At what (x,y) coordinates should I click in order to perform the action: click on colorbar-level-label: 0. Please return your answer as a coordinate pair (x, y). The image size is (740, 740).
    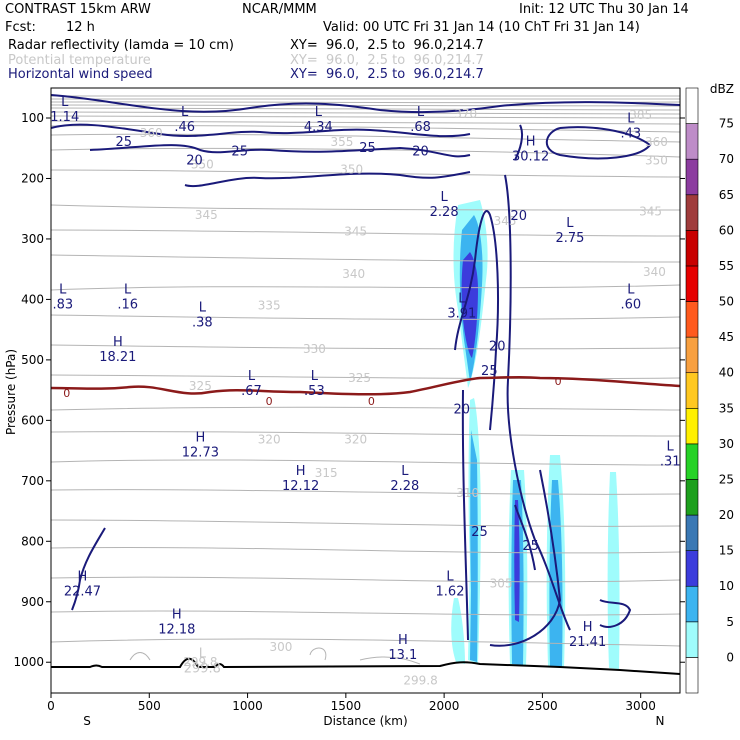
    Looking at the image, I should click on (730, 657).